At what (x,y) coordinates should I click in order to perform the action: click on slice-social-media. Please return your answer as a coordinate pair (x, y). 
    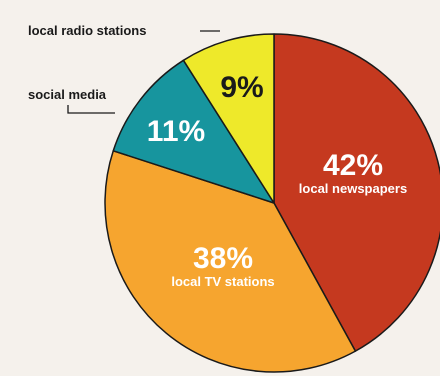
    Looking at the image, I should click on (193, 131).